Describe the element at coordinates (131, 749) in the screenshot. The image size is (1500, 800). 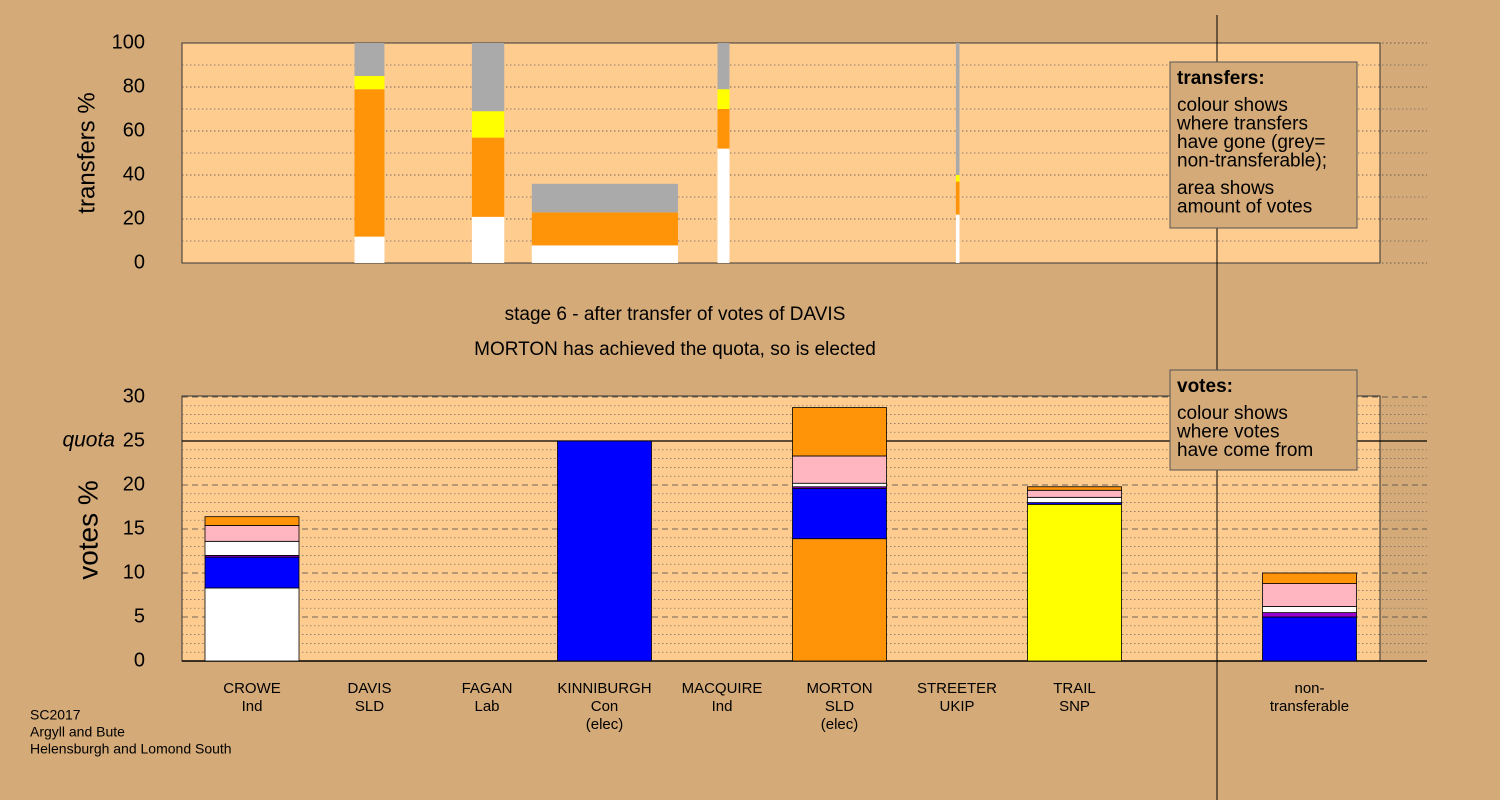
I see `footer: Helensburgh and Lomond South` at that location.